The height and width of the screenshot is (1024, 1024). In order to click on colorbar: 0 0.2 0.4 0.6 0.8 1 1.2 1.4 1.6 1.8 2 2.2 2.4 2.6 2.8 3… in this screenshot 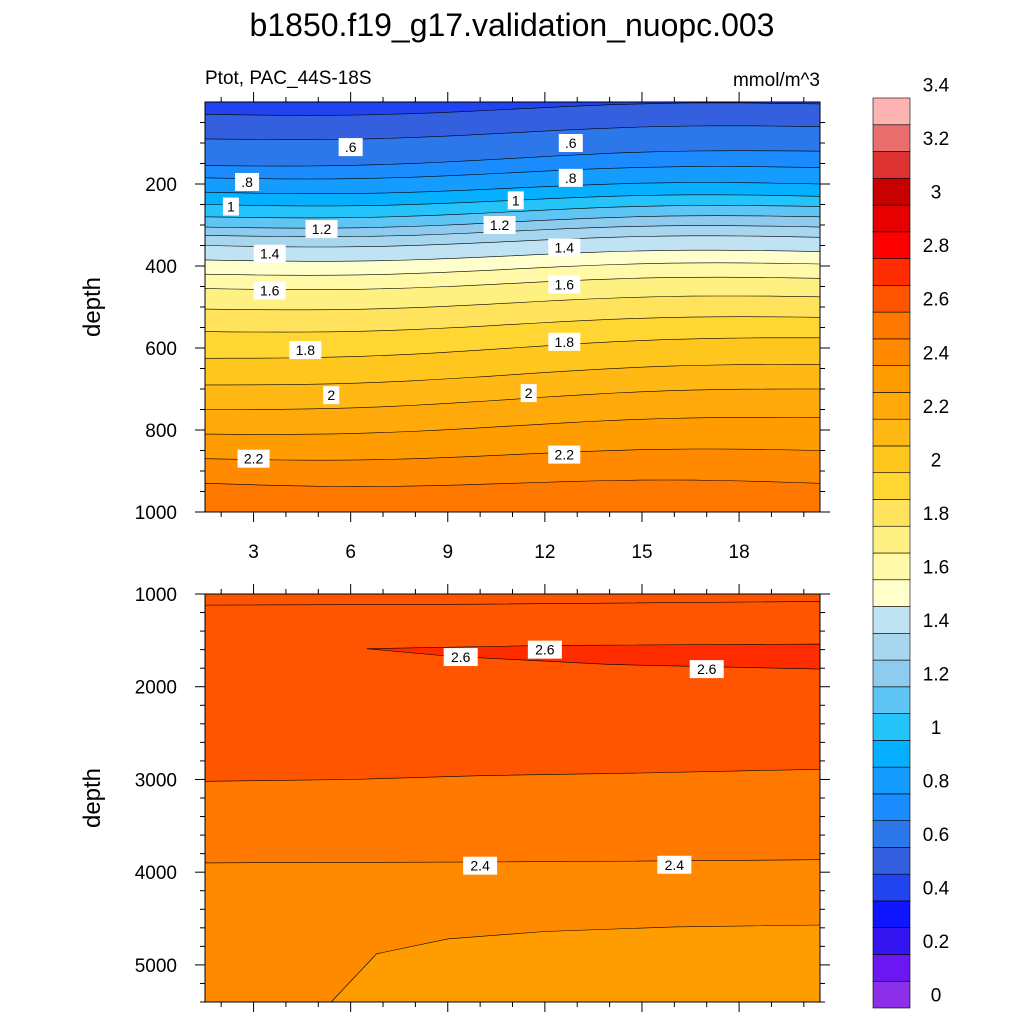, I will do `click(911, 542)`.